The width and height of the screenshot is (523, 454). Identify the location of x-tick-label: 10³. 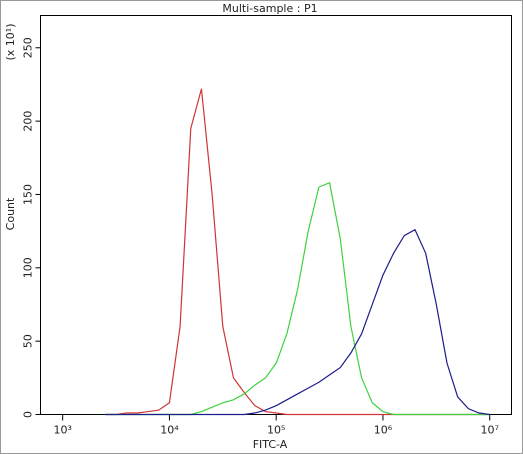
(62, 430).